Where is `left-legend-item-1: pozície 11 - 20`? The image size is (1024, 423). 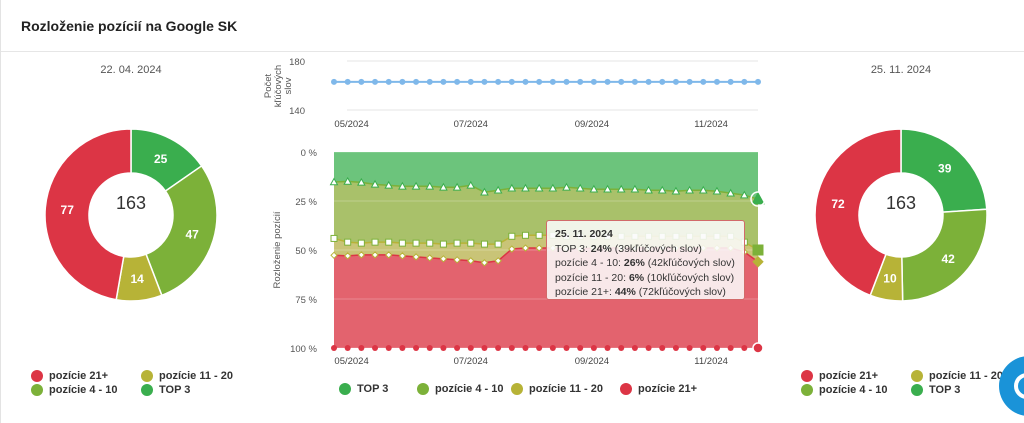 left-legend-item-1: pozície 11 - 20 is located at coordinates (187, 376).